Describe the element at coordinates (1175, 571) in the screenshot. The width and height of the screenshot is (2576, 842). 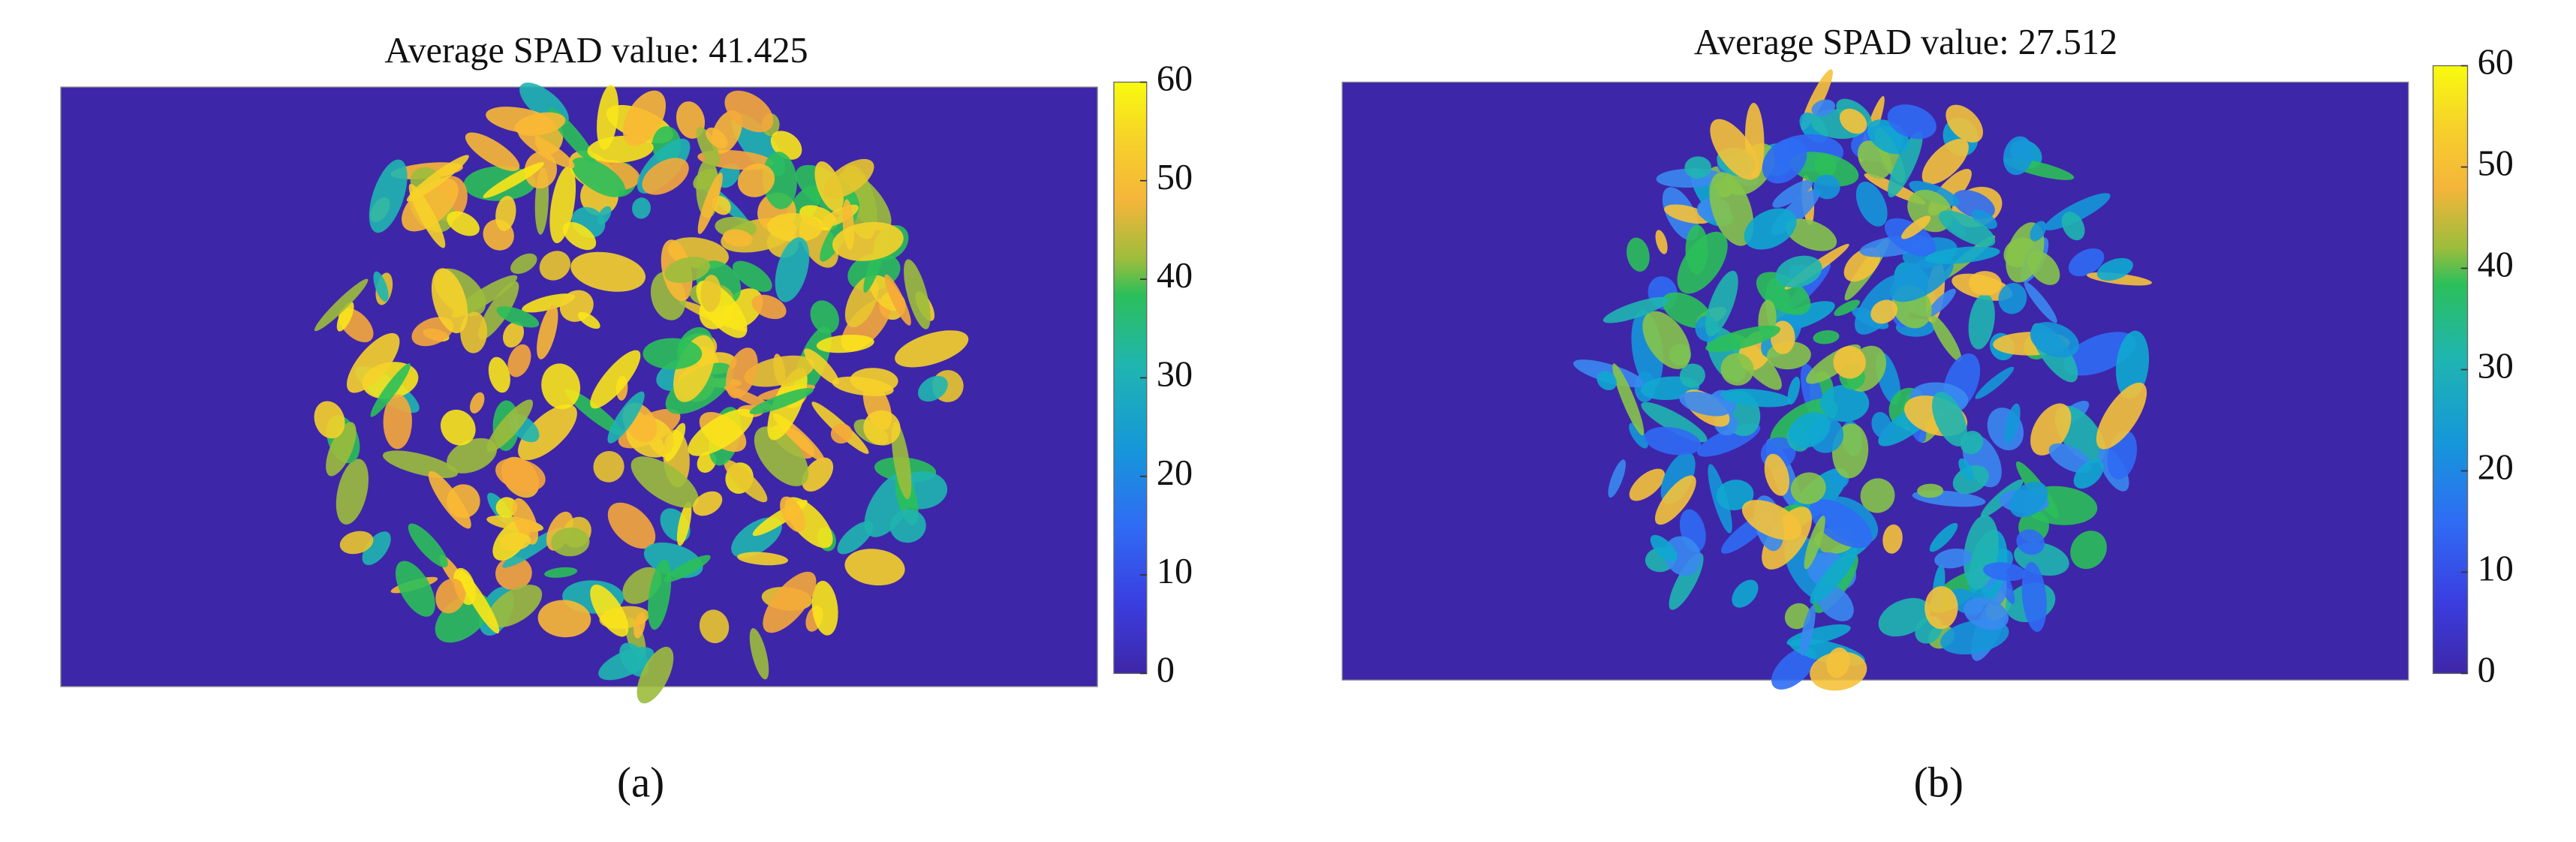
I see `colorbar-tick-label: 10` at that location.